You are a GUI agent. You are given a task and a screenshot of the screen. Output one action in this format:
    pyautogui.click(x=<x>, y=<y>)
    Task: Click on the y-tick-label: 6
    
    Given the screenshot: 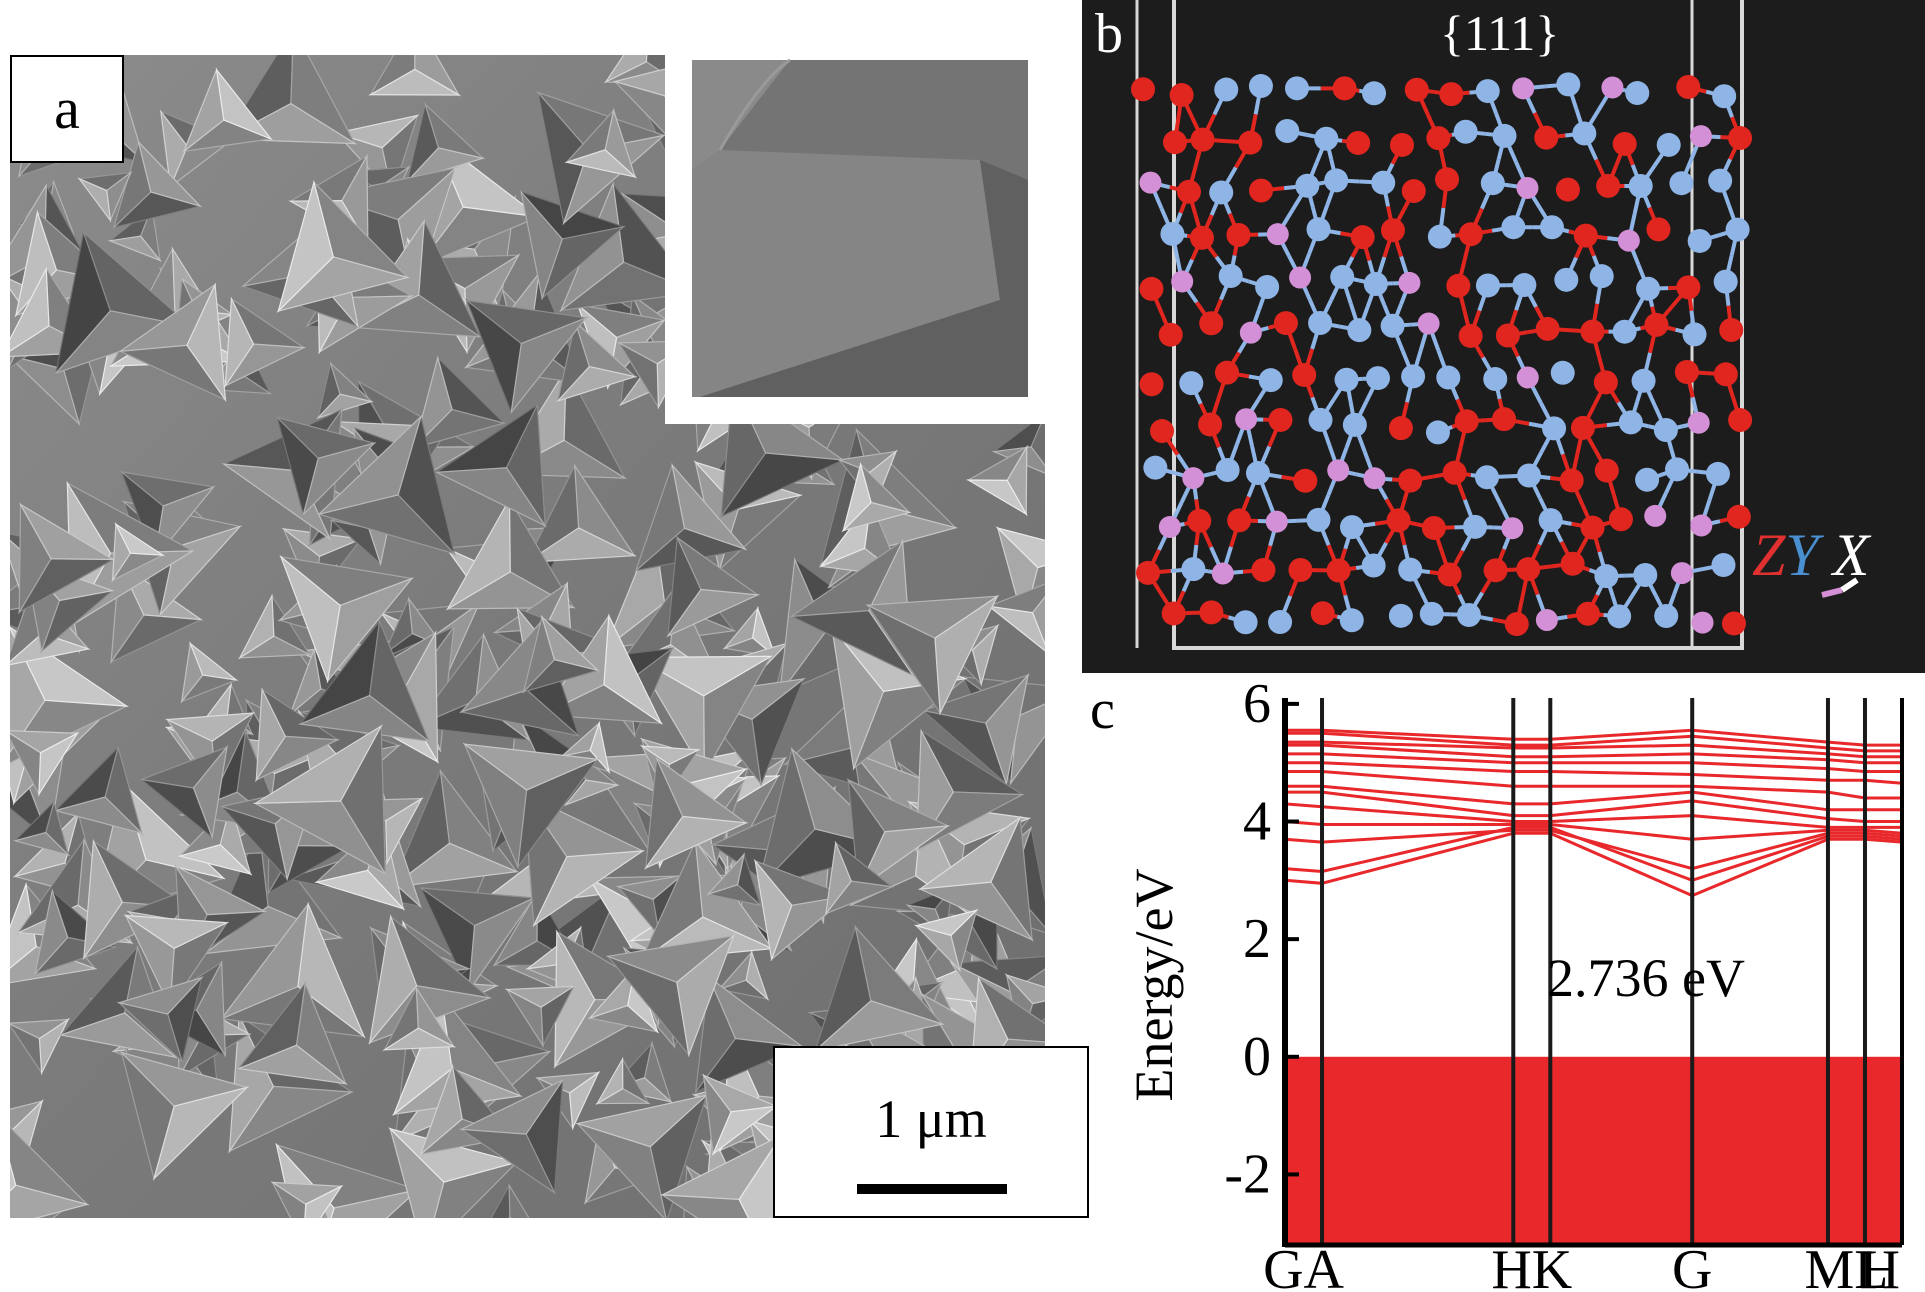 What is the action you would take?
    pyautogui.click(x=1257, y=707)
    